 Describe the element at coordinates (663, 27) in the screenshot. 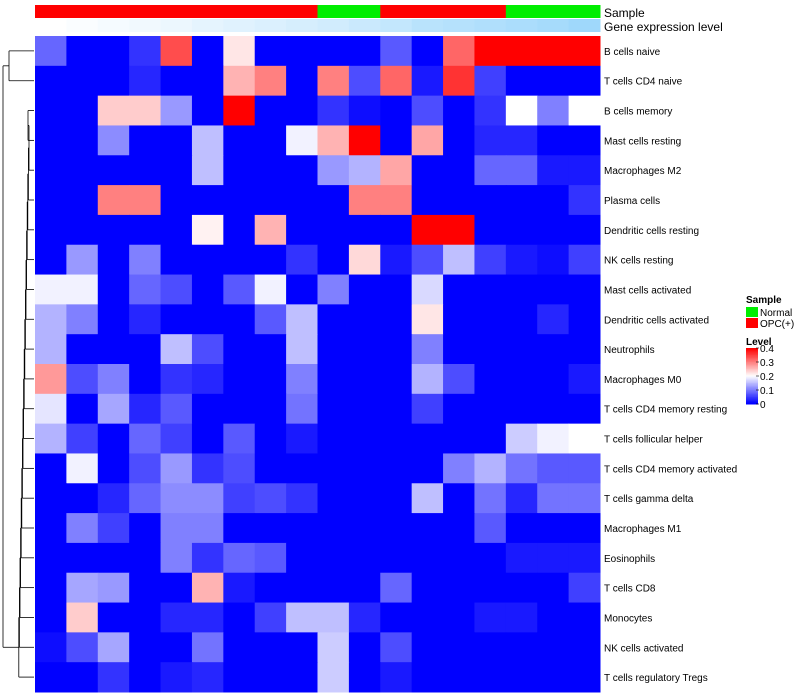

I see `gene-annotation-label: Gene expression level` at that location.